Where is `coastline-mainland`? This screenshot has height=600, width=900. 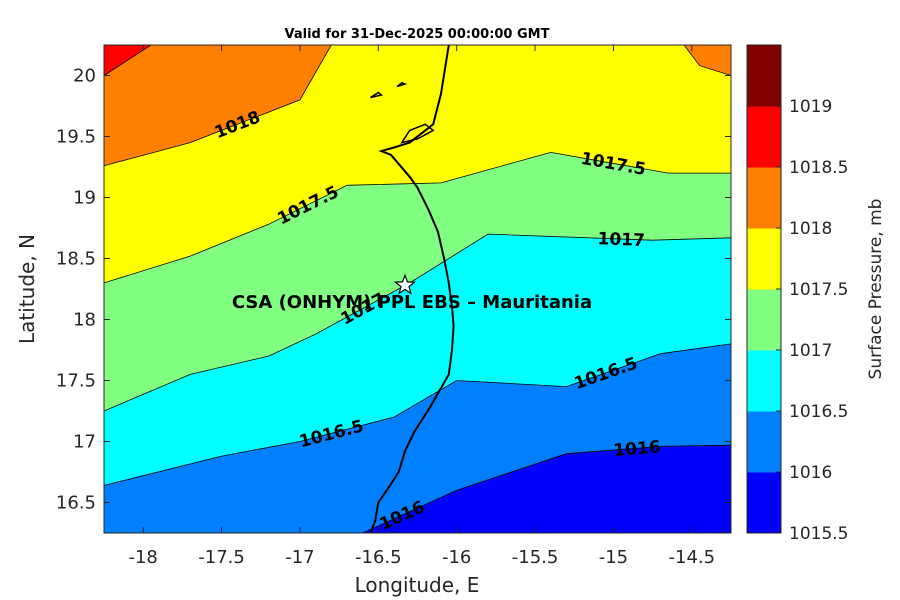 coastline-mainland is located at coordinates (412, 289).